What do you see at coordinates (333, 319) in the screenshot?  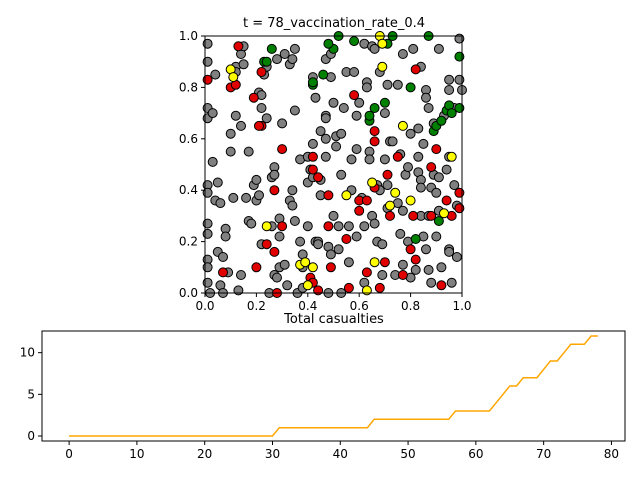 I see `line-title: Total casualties` at bounding box center [333, 319].